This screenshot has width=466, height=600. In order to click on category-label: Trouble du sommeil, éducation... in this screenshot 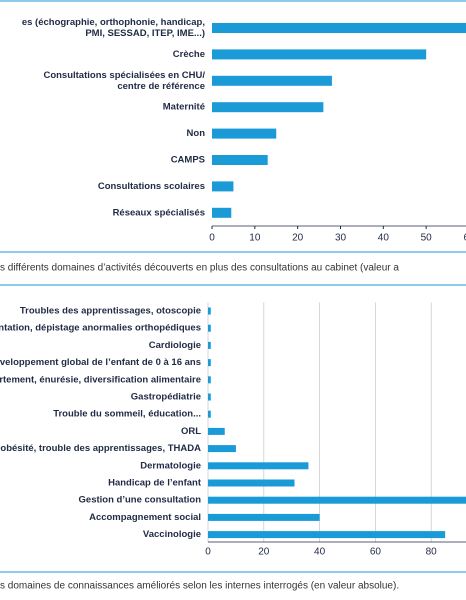, I will do `click(127, 414)`.